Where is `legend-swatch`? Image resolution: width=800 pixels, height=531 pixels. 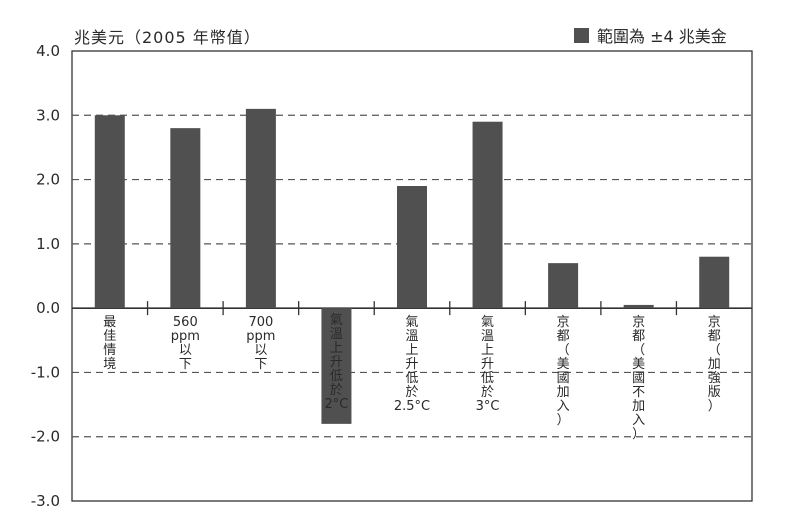 legend-swatch is located at coordinates (581, 35).